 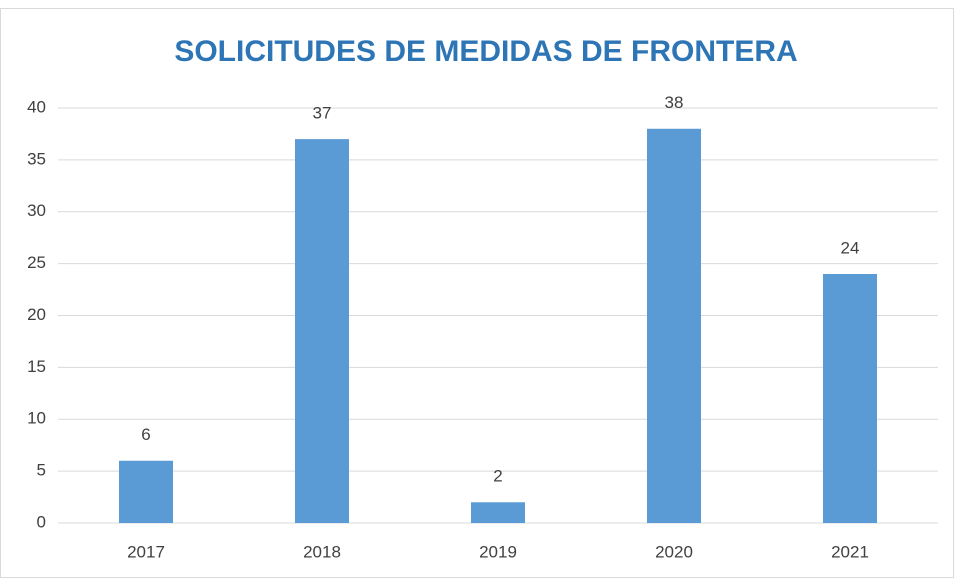 What do you see at coordinates (36, 262) in the screenshot?
I see `y-tick-label: 25` at bounding box center [36, 262].